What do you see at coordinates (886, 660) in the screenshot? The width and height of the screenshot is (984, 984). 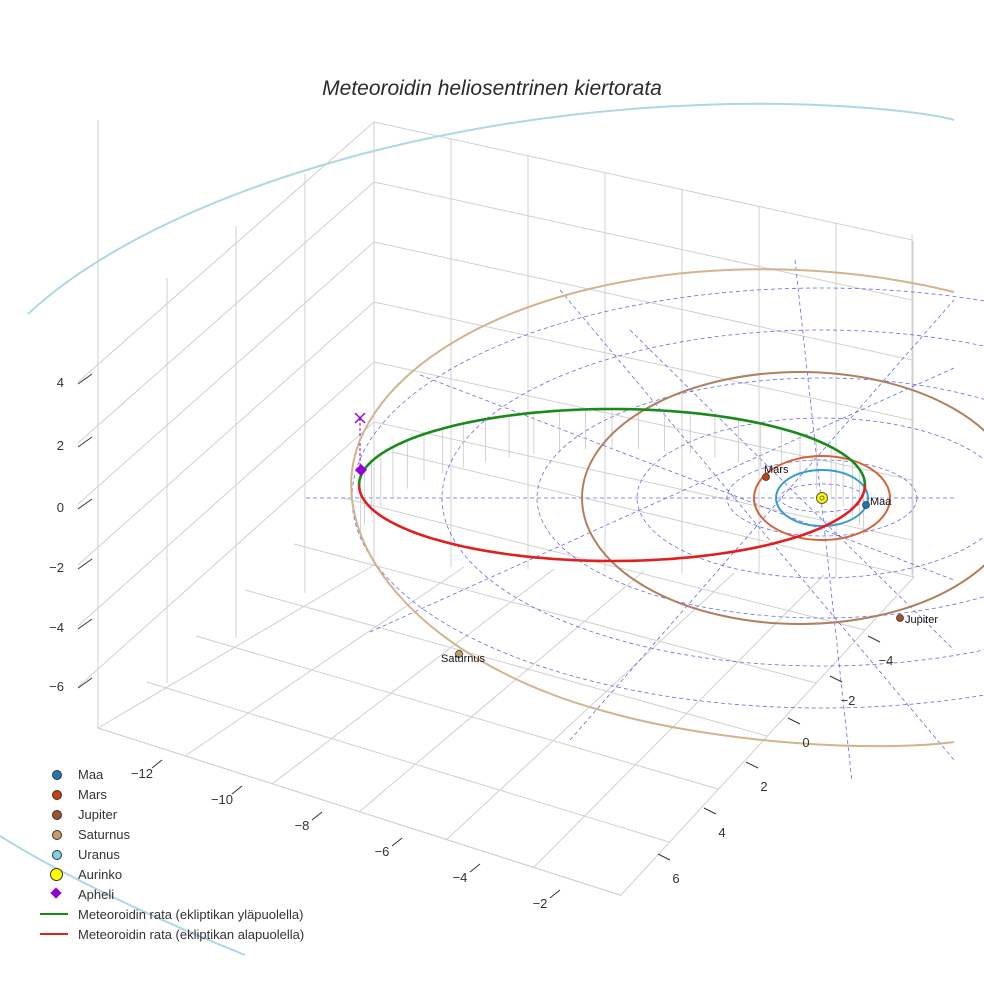 I see `y-tick-label: −4` at bounding box center [886, 660].